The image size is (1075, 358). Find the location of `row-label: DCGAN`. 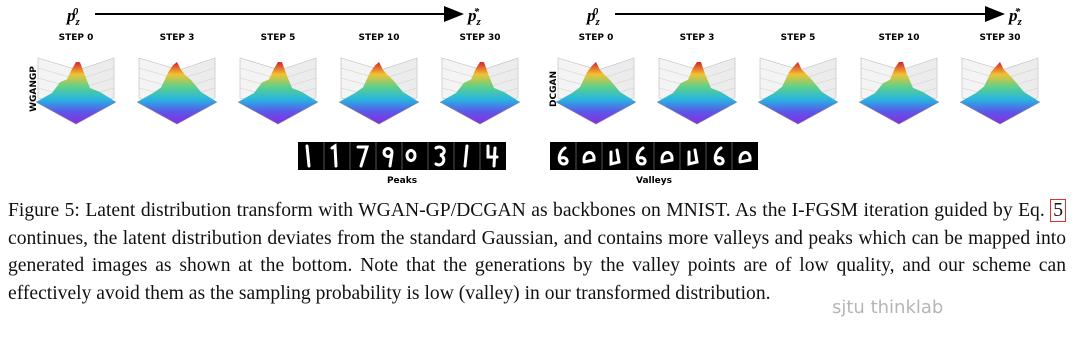

row-label: DCGAN is located at coordinates (554, 89).